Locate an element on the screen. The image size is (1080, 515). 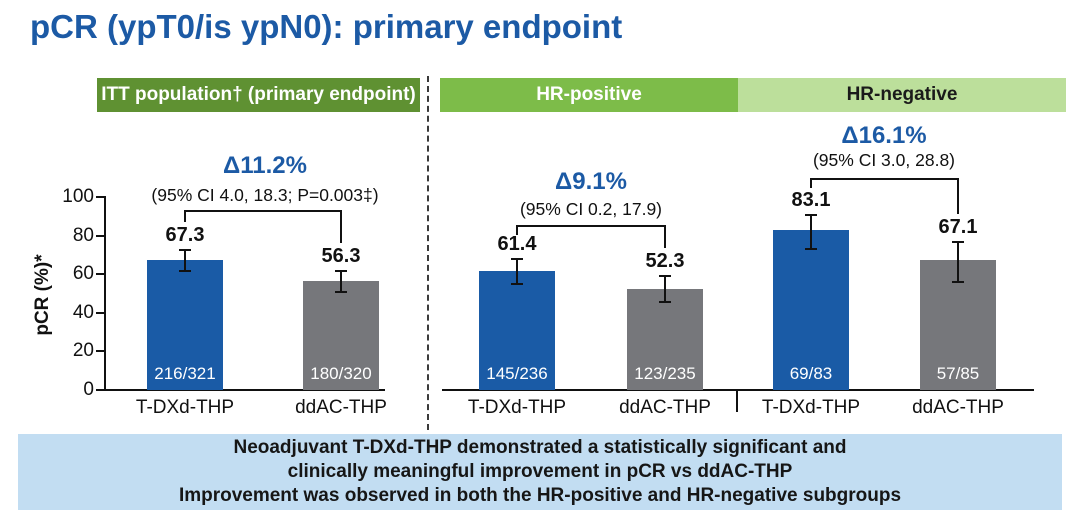
fraction-label: 123/235 is located at coordinates (665, 373).